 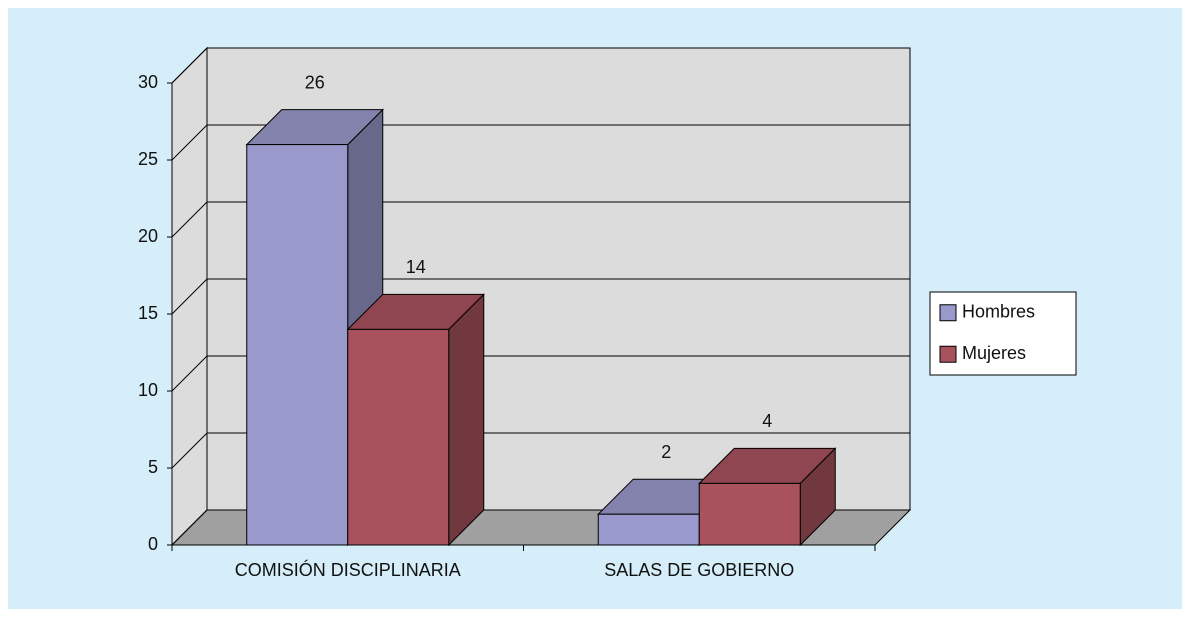 I want to click on y-tick-label: 0, so click(x=153, y=544).